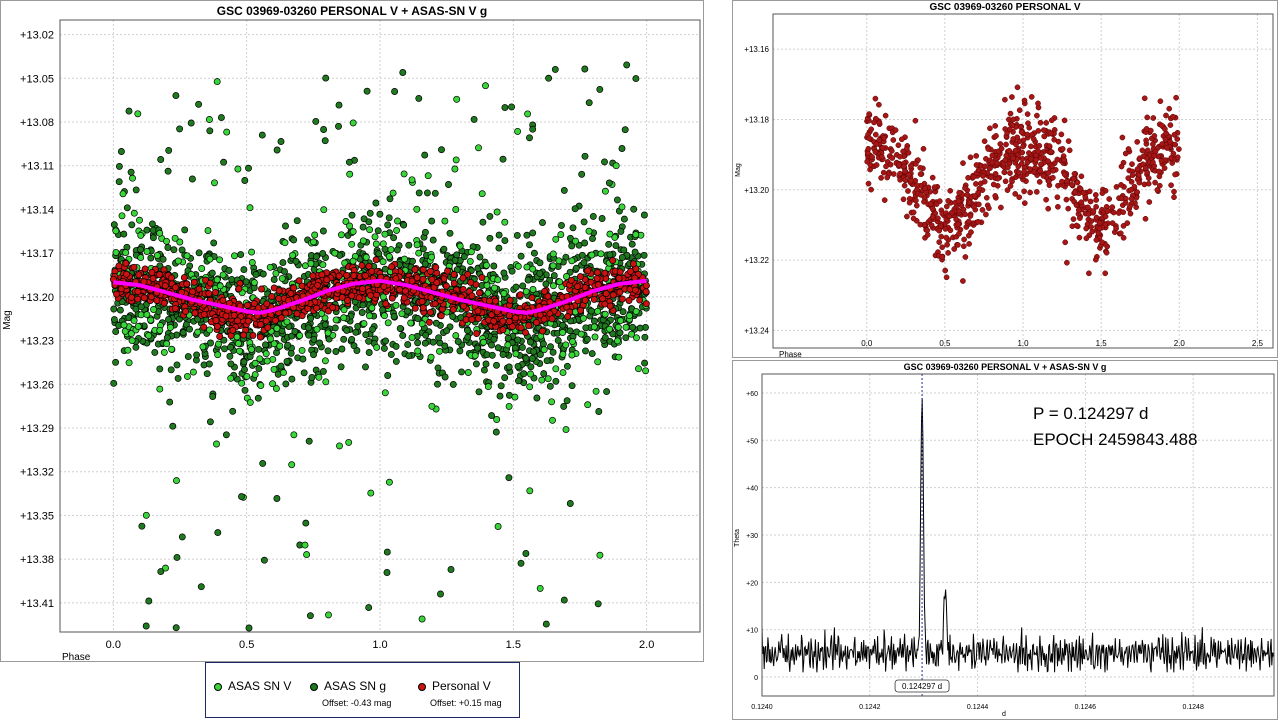  Describe the element at coordinates (246, 645) in the screenshot. I see `main-x-tick-label: 0.5` at that location.